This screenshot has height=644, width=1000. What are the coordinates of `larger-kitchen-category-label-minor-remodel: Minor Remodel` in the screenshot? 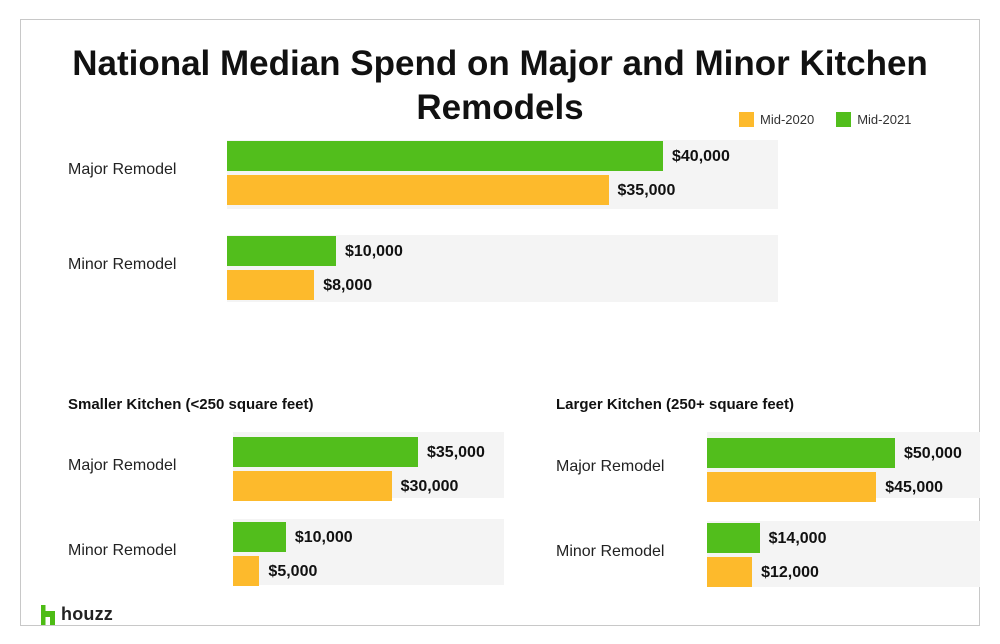 It's located at (610, 551).